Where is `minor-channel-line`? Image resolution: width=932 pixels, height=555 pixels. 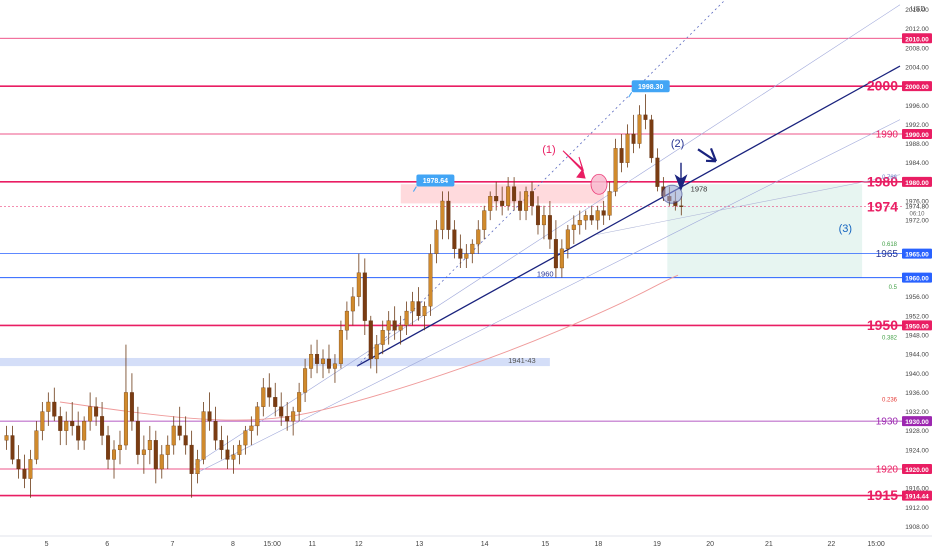 minor-channel-line is located at coordinates (748, 204).